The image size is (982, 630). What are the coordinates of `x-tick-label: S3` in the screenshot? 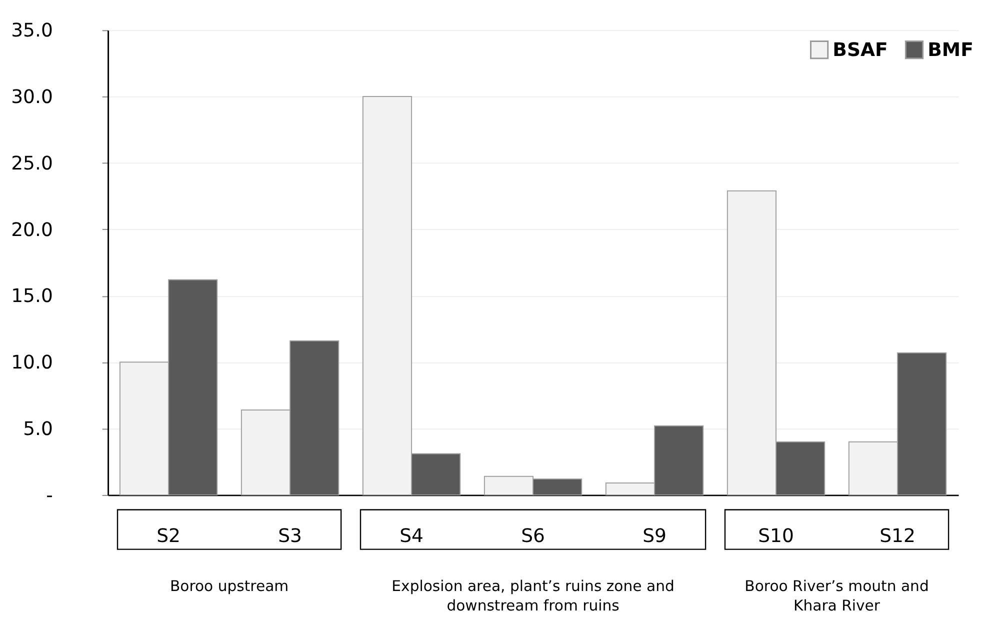 It's located at (290, 536).